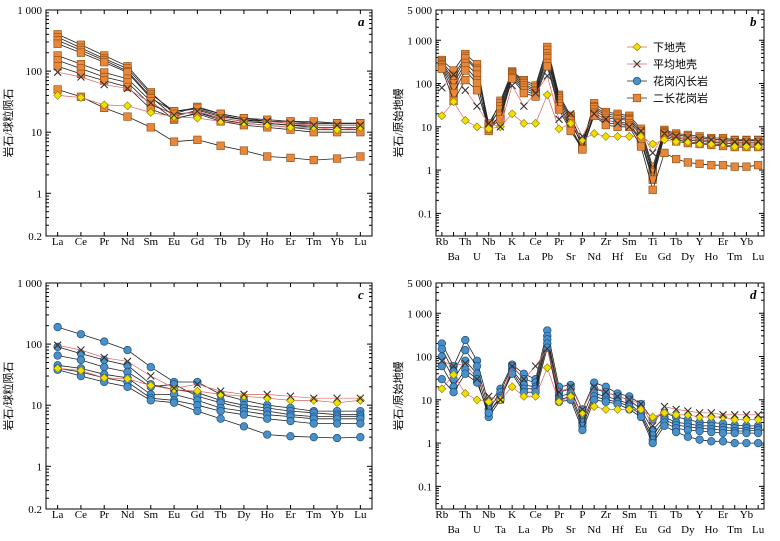  What do you see at coordinates (637, 98) in the screenshot?
I see `legend-marker` at bounding box center [637, 98].